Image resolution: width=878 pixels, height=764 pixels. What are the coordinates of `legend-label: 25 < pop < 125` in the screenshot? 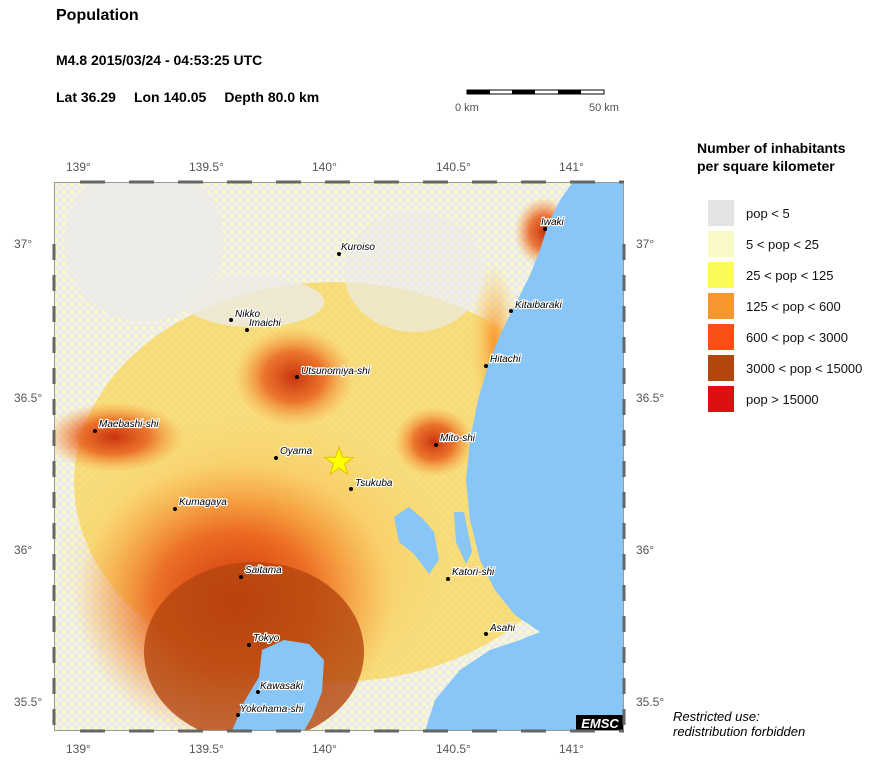 It's located at (790, 275).